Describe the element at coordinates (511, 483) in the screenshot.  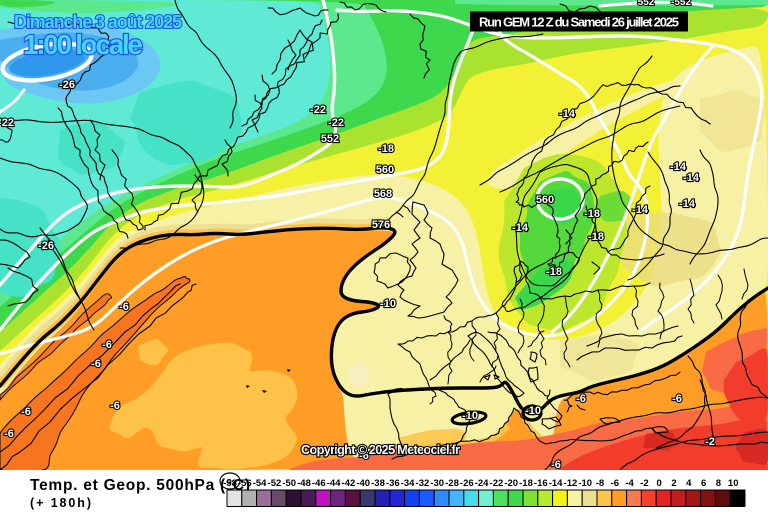
I see `svg-text: -20` at that location.